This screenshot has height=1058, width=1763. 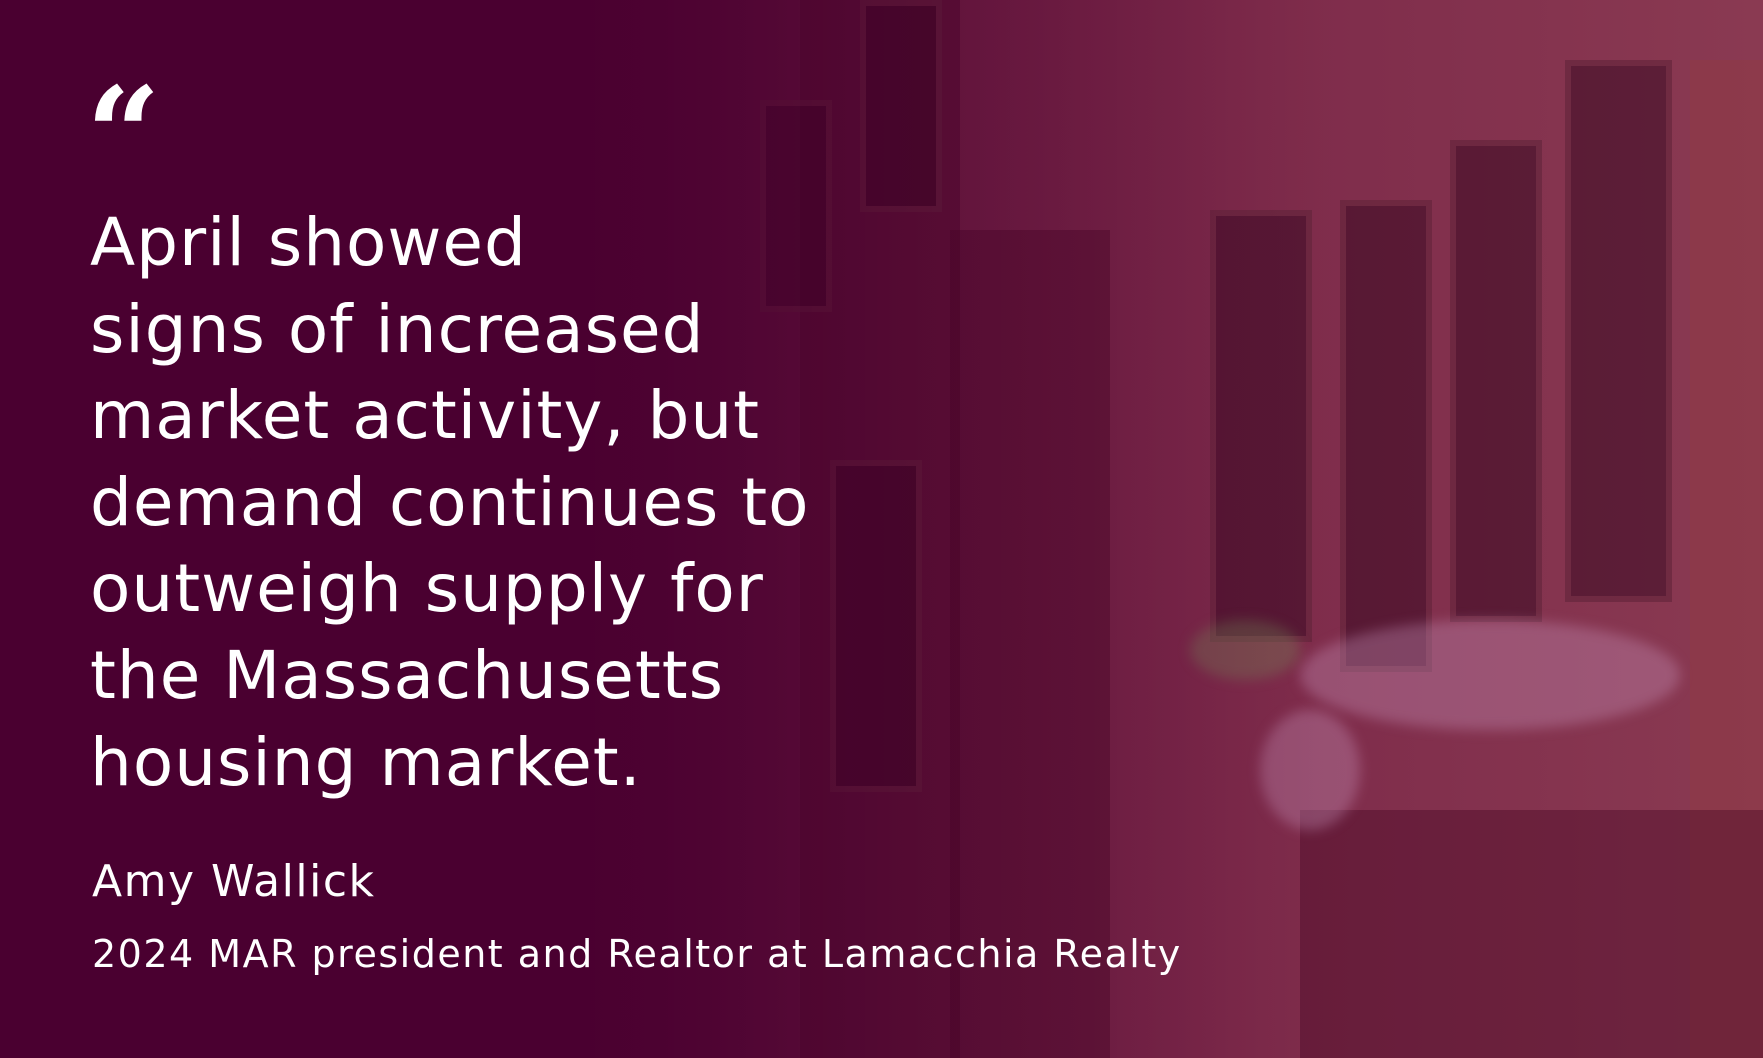 I want to click on quote-mark-icon: “, so click(x=123, y=134).